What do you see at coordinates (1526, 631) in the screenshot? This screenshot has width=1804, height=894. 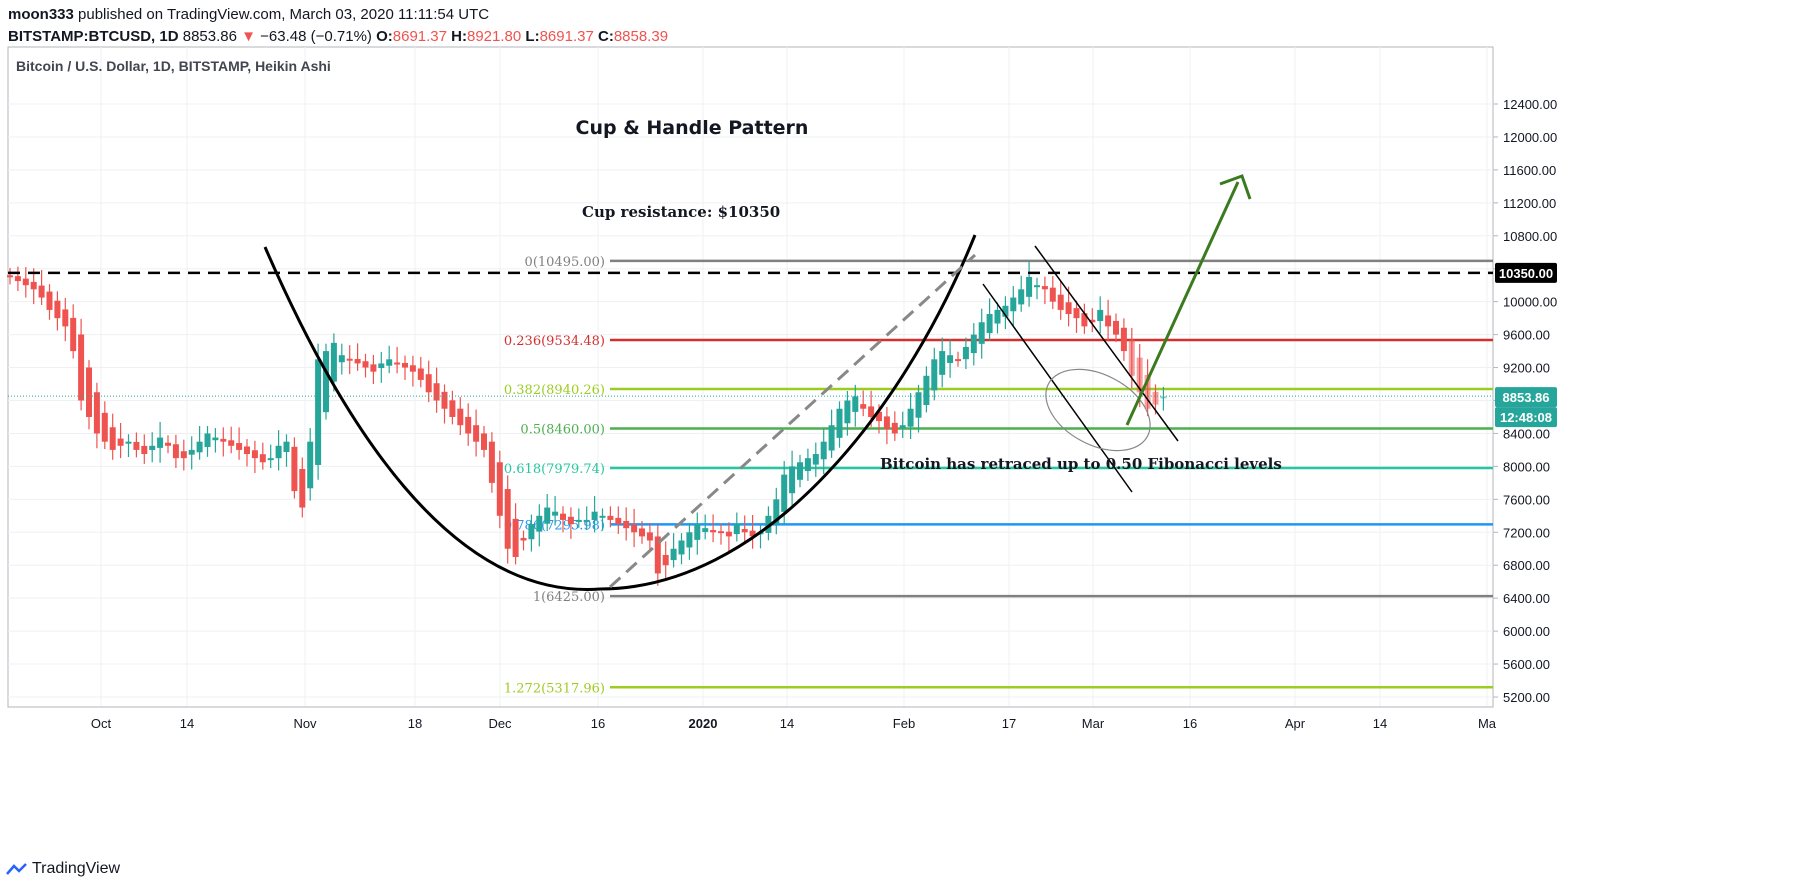 I see `y-tick-label: 6000.00` at bounding box center [1526, 631].